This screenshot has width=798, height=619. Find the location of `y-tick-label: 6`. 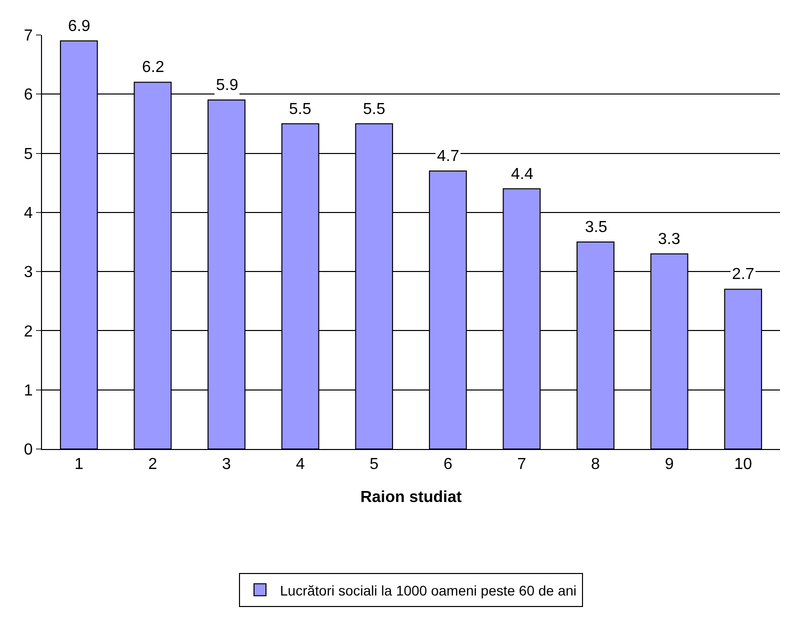

y-tick-label: 6 is located at coordinates (28, 95).